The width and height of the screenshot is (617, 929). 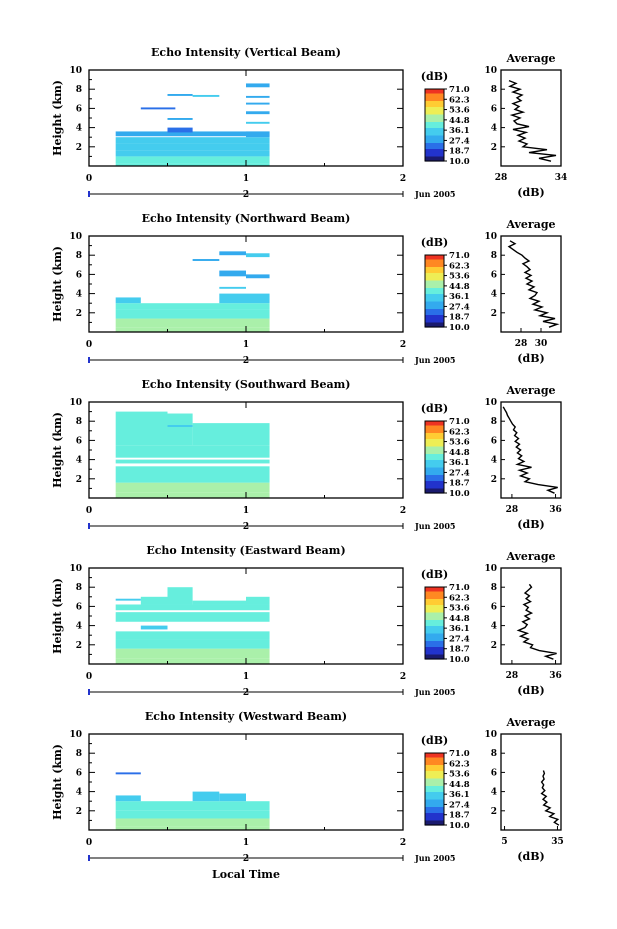 I want to click on x-tick-label: 0, so click(x=89, y=677).